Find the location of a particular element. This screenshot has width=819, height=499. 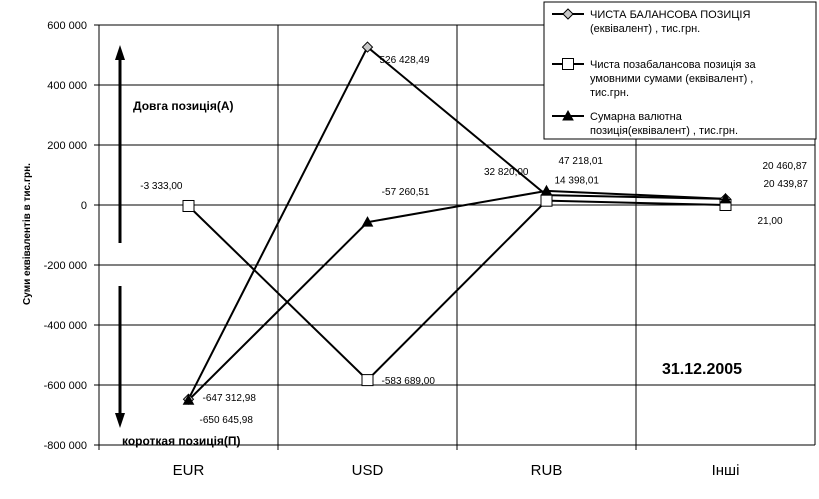

data-label: 32 820,00 is located at coordinates (506, 172).